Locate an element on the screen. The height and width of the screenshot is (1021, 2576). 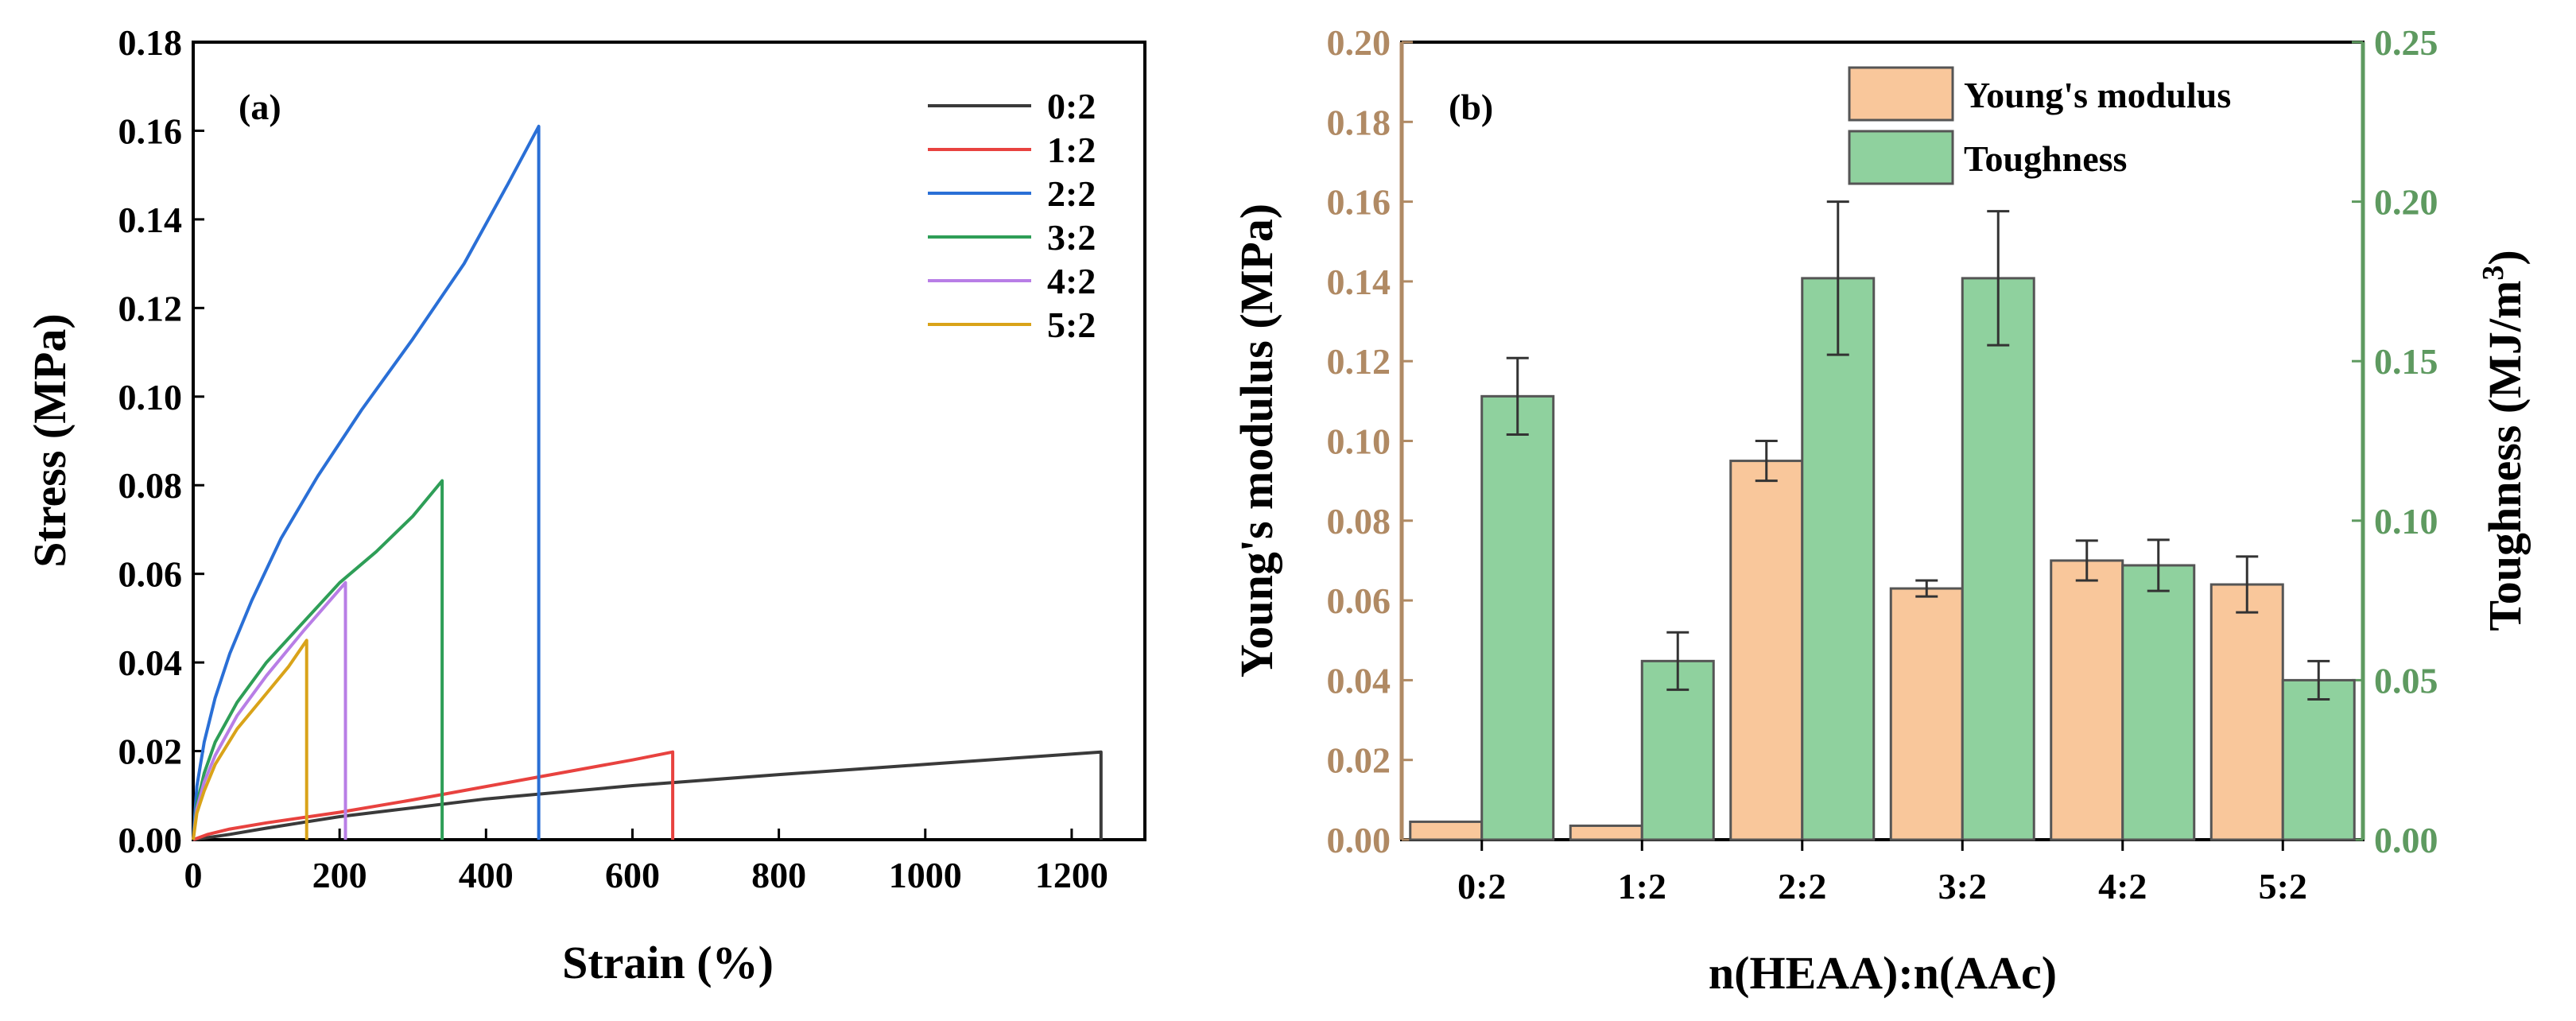
legend-label-3-2: 3:2 is located at coordinates (1071, 237).